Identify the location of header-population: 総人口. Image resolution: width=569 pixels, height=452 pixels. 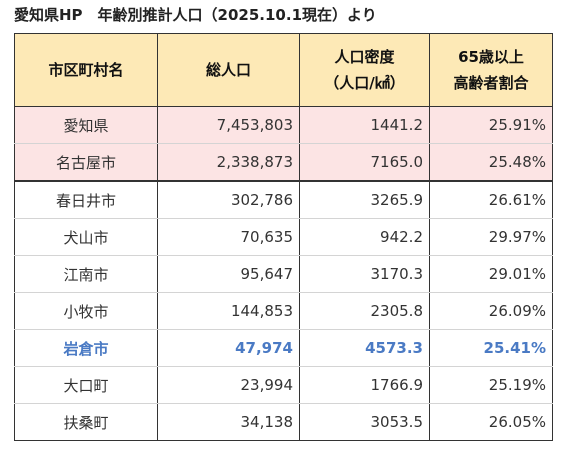
(228, 70).